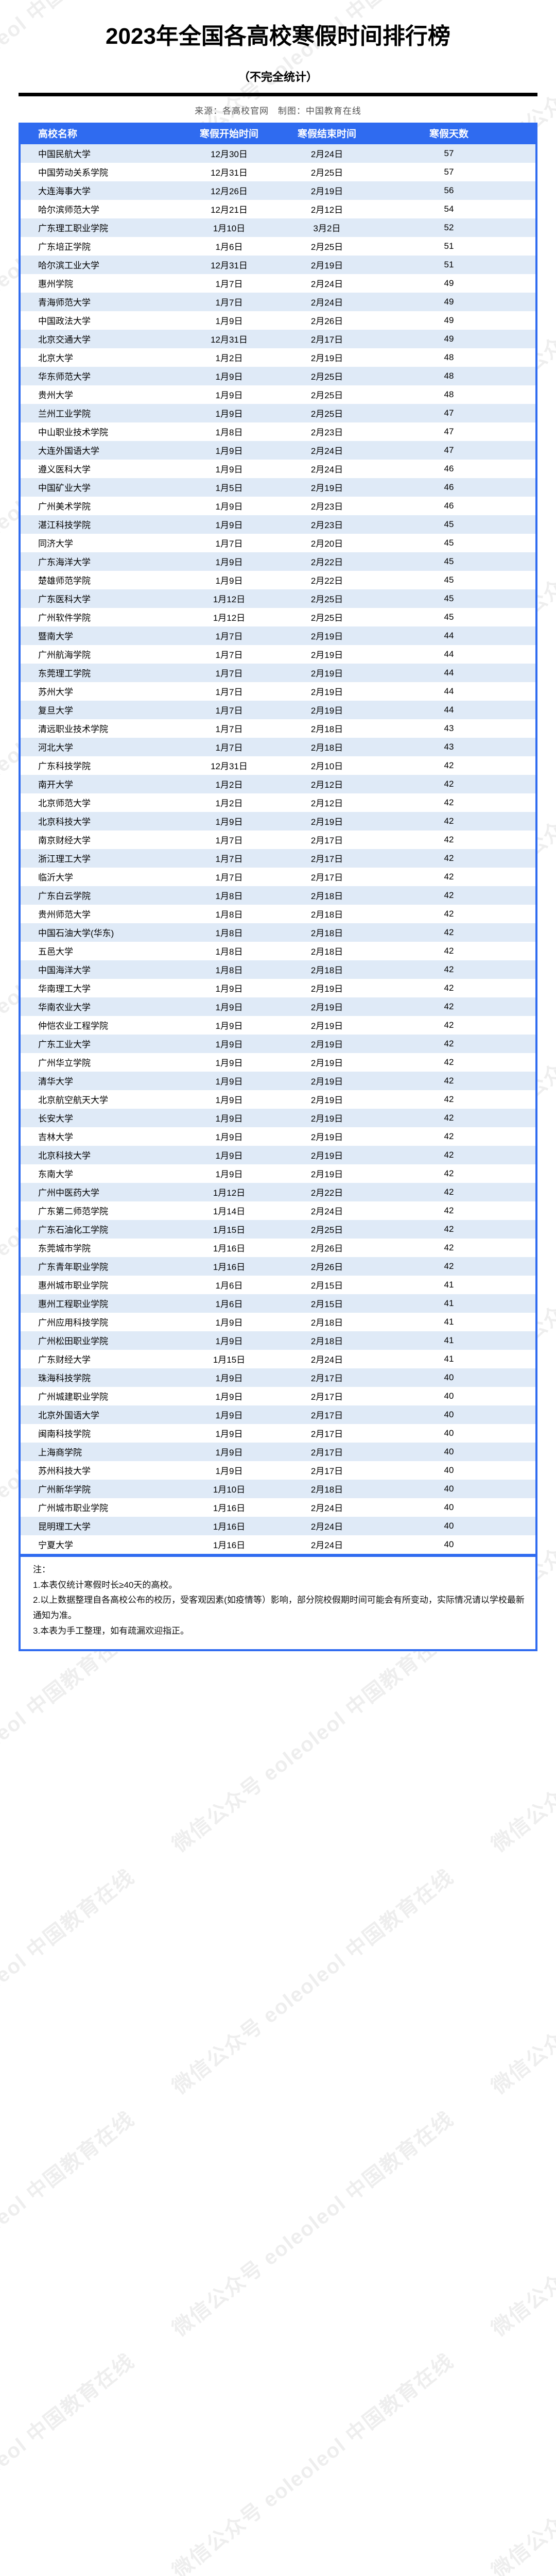 The image size is (556, 2576). What do you see at coordinates (278, 1489) in the screenshot?
I see `table-row: 广州新华学院 1月10日 2月18日 40` at bounding box center [278, 1489].